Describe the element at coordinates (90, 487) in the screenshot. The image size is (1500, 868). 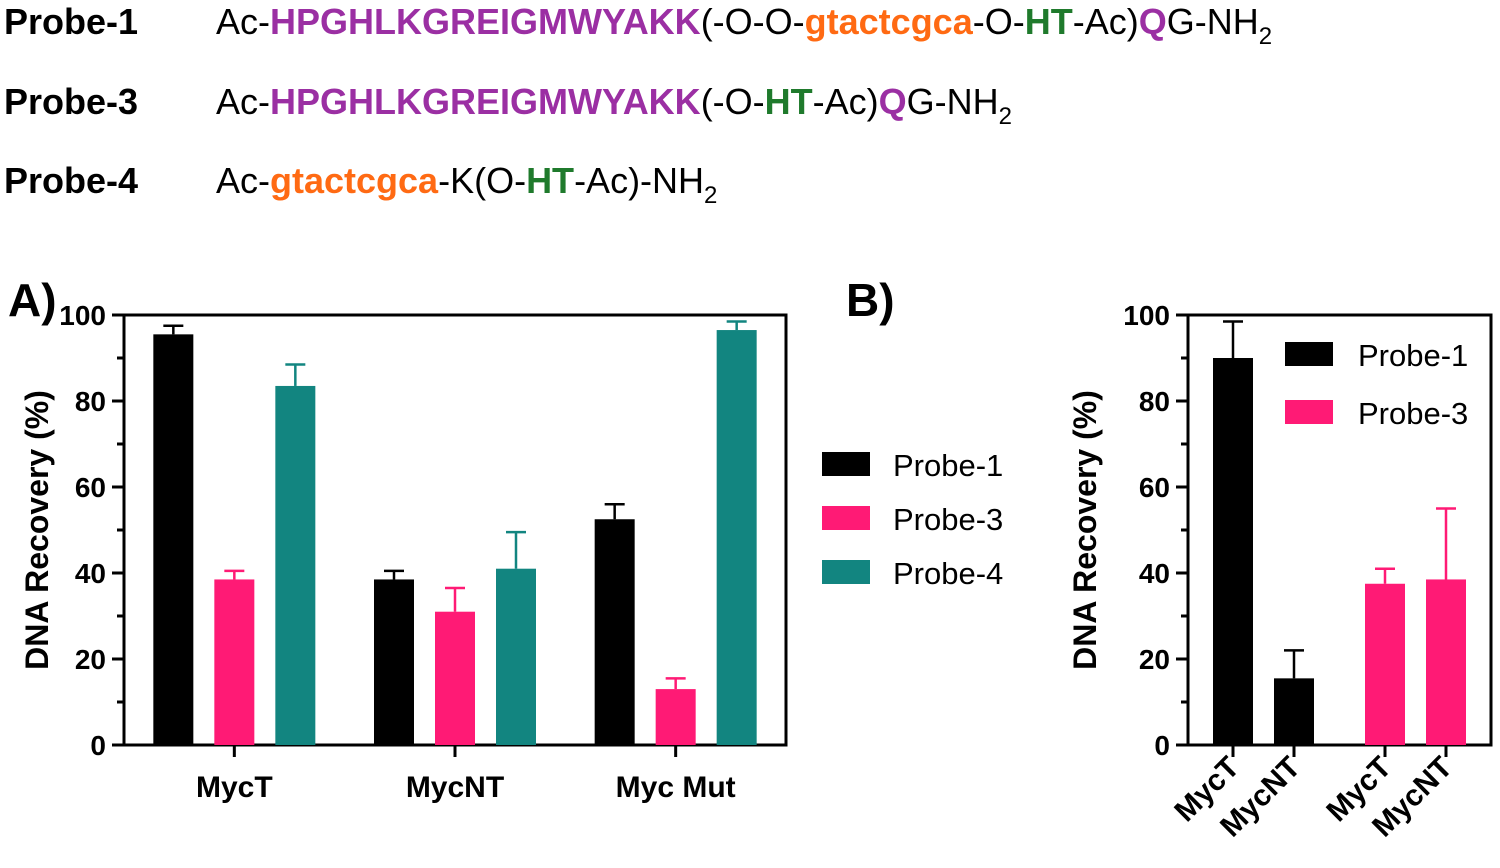
I see `a-y-tick-label: 60` at that location.